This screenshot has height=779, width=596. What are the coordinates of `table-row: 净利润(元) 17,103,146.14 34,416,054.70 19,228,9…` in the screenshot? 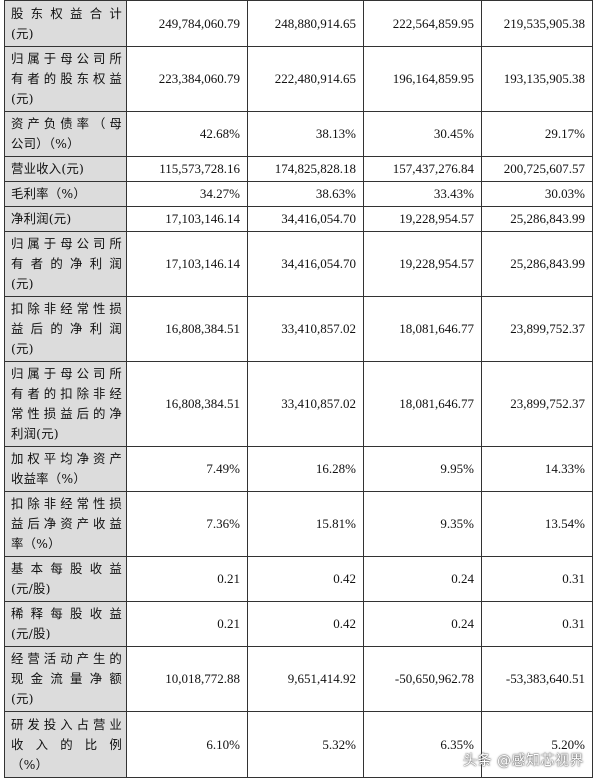 It's located at (298, 219).